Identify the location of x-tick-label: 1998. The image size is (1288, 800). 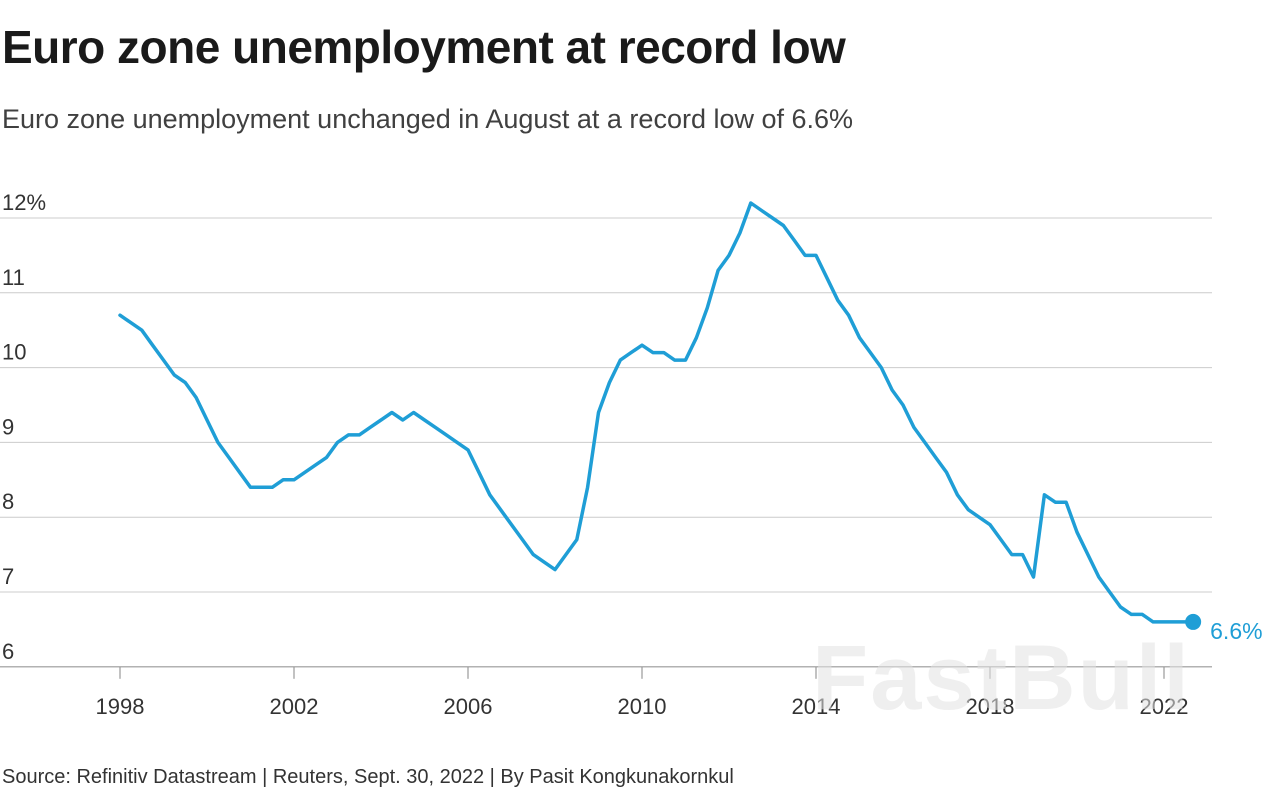
(120, 706).